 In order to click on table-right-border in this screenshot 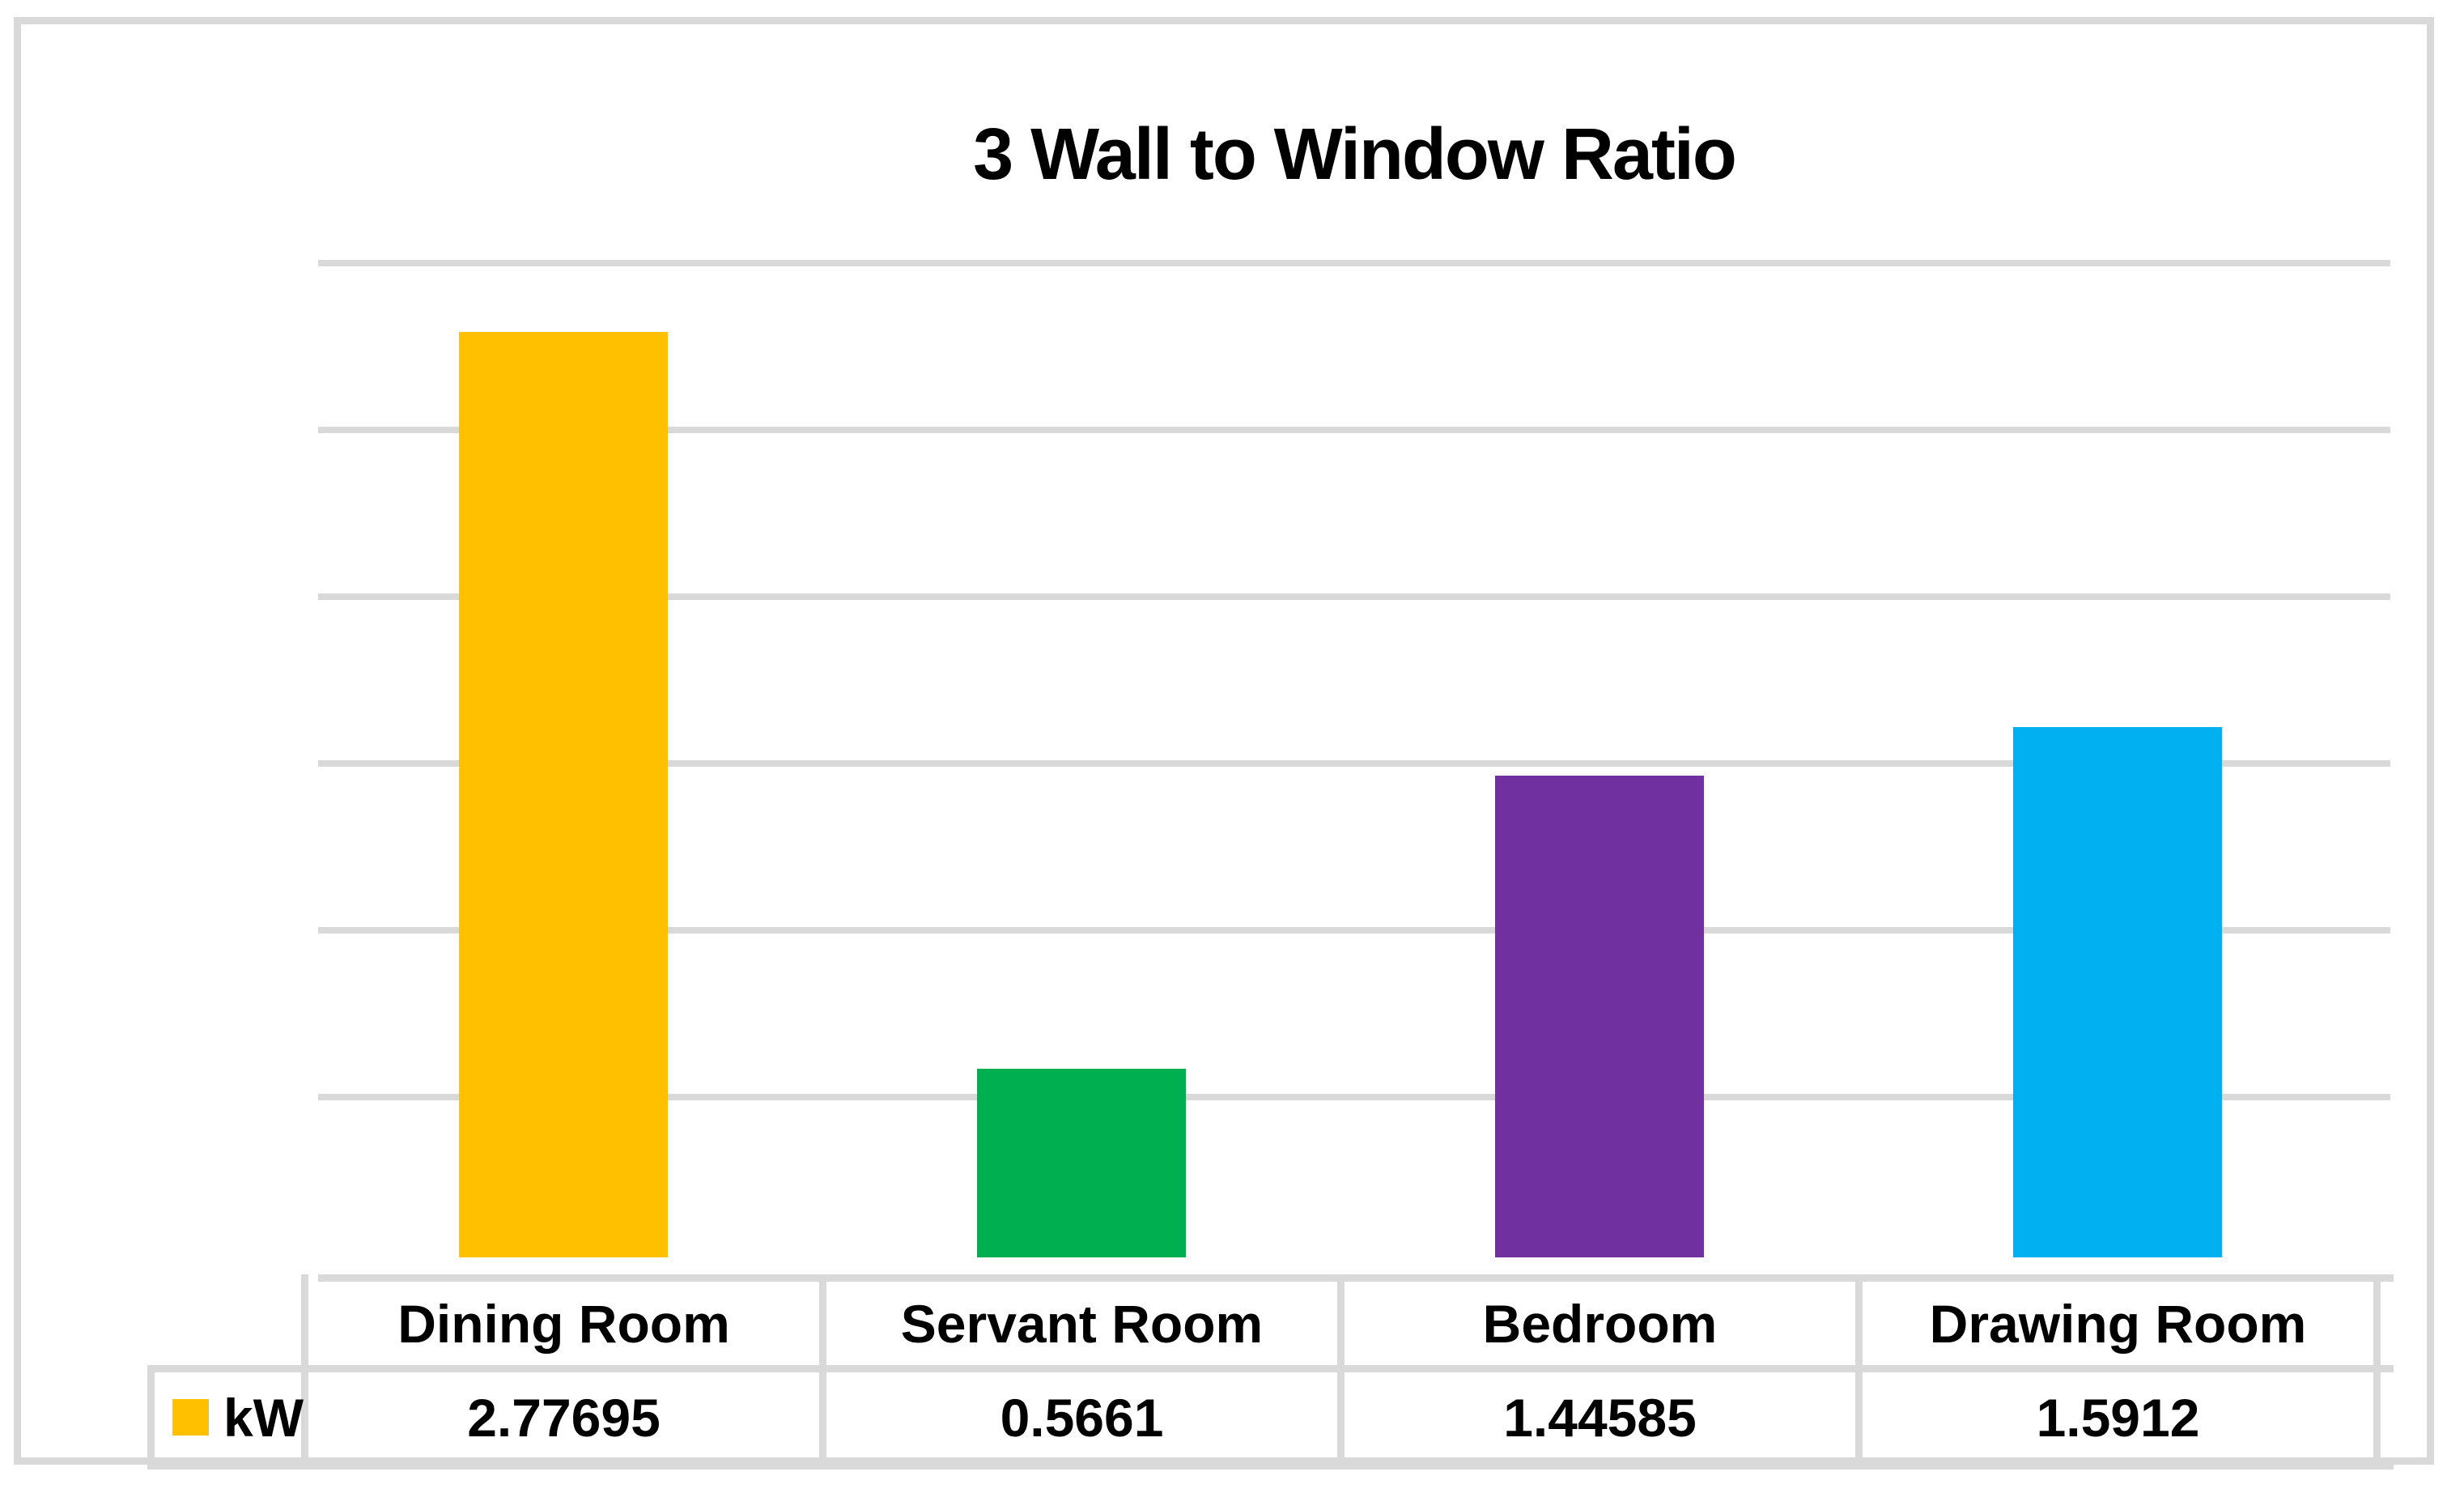, I will do `click(2377, 1372)`.